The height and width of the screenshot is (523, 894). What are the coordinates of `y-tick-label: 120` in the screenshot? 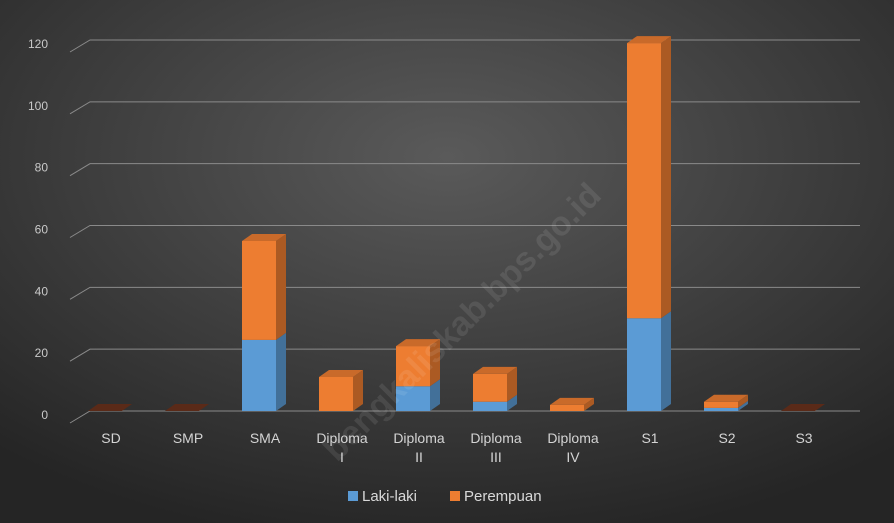 It's located at (38, 44).